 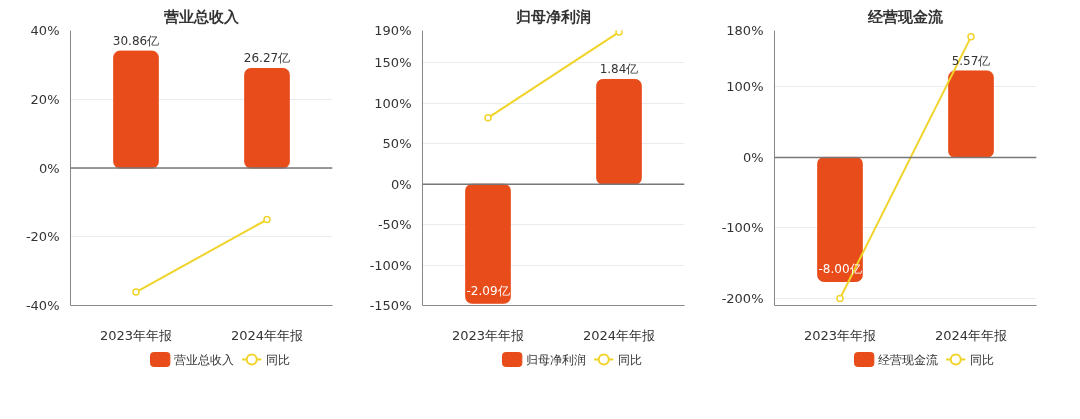 What do you see at coordinates (619, 69) in the screenshot?
I see `data-label: 1.84亿` at bounding box center [619, 69].